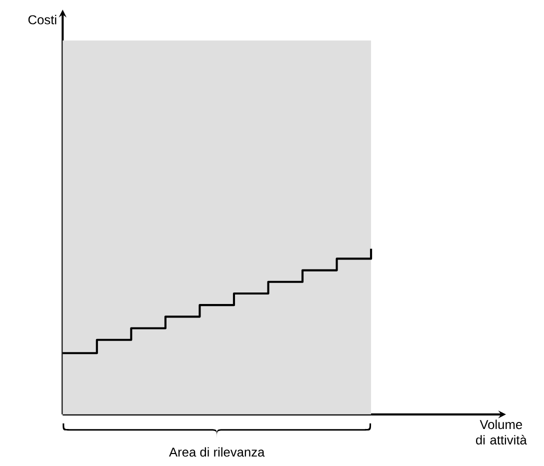  Describe the element at coordinates (217, 452) in the screenshot. I see `text: Area di rilevanza` at that location.